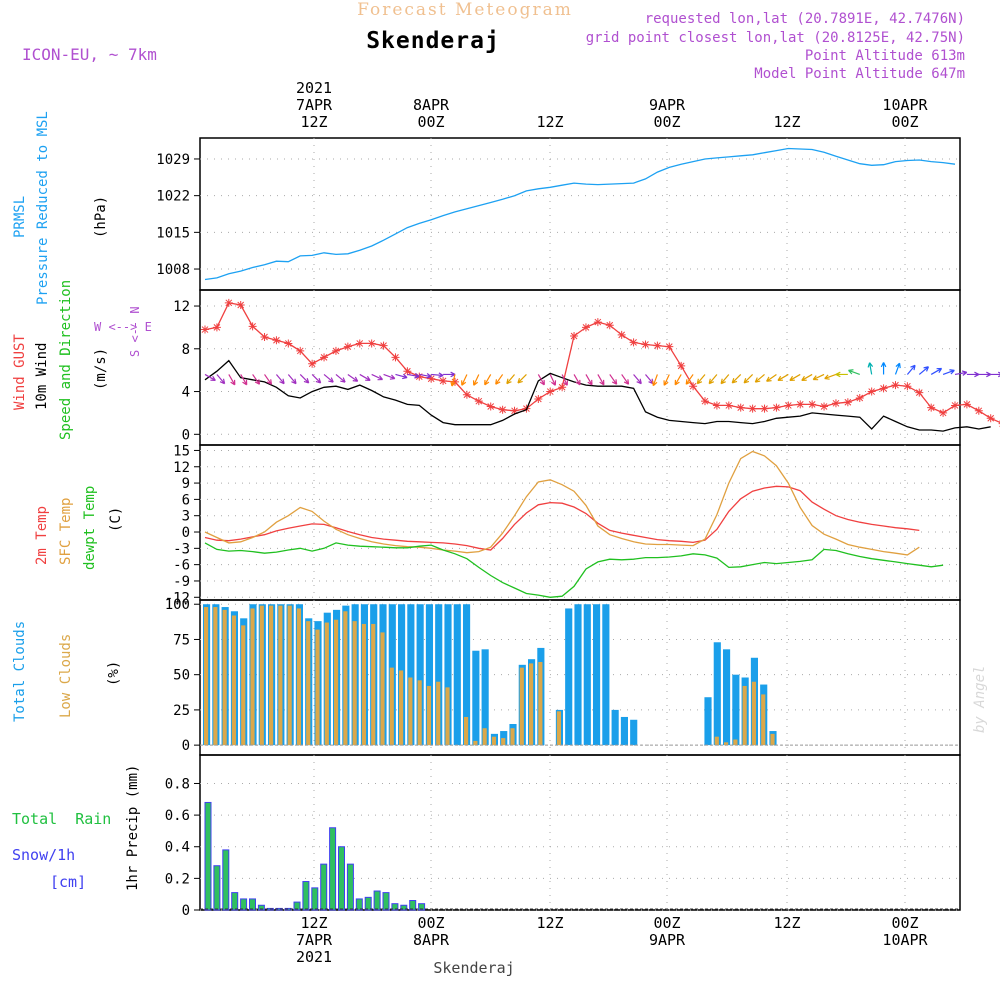  I want to click on y-tick-label: 1029, so click(173, 160).